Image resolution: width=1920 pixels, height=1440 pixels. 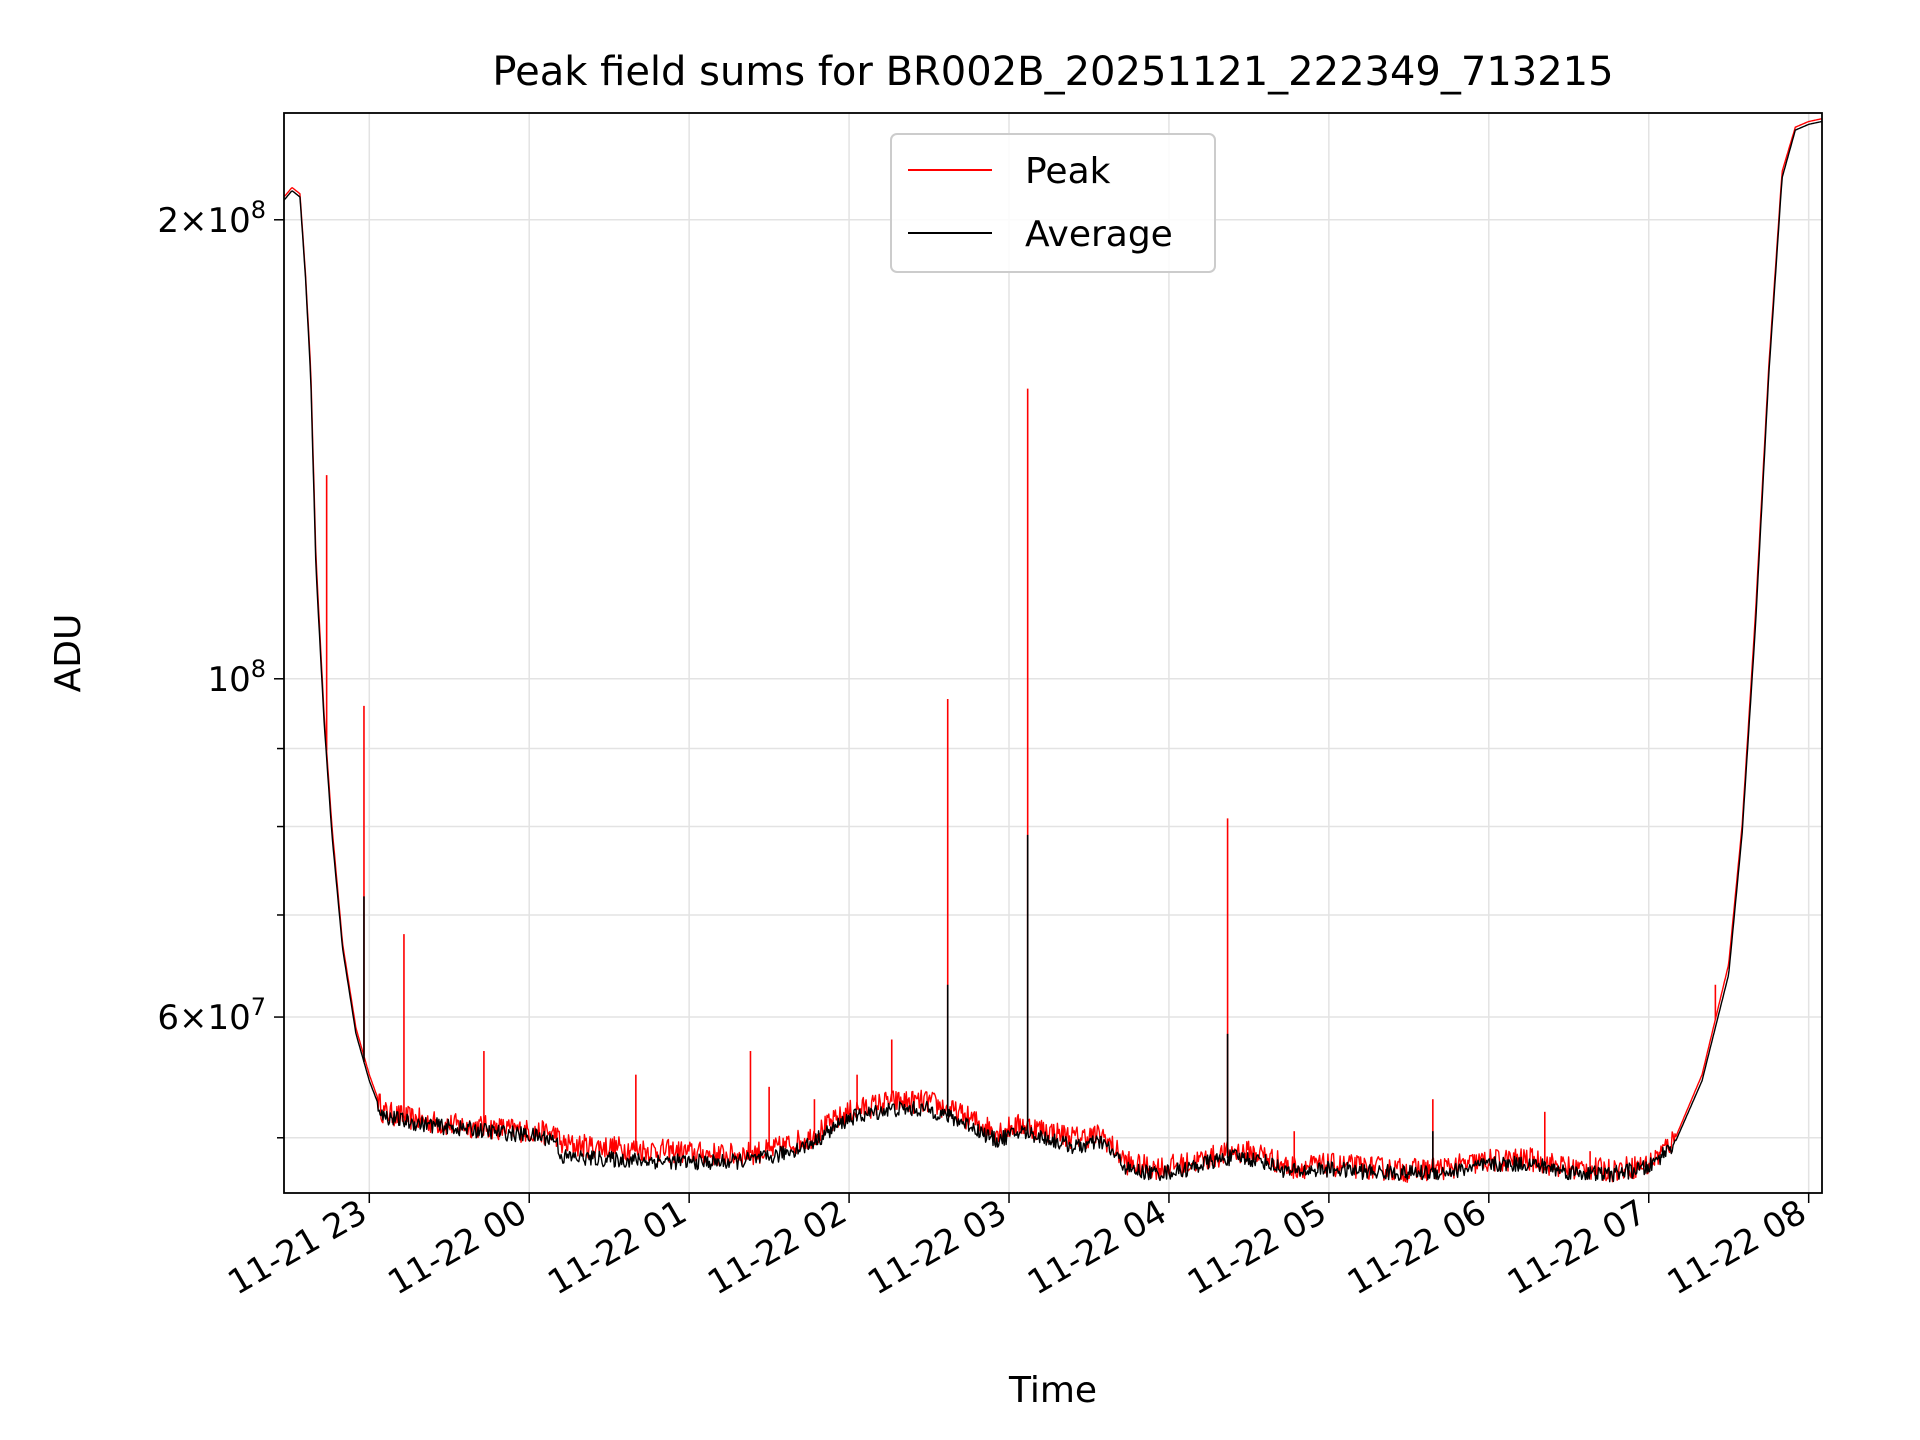 What do you see at coordinates (211, 218) in the screenshot?
I see `y-tick-label: 2×108` at bounding box center [211, 218].